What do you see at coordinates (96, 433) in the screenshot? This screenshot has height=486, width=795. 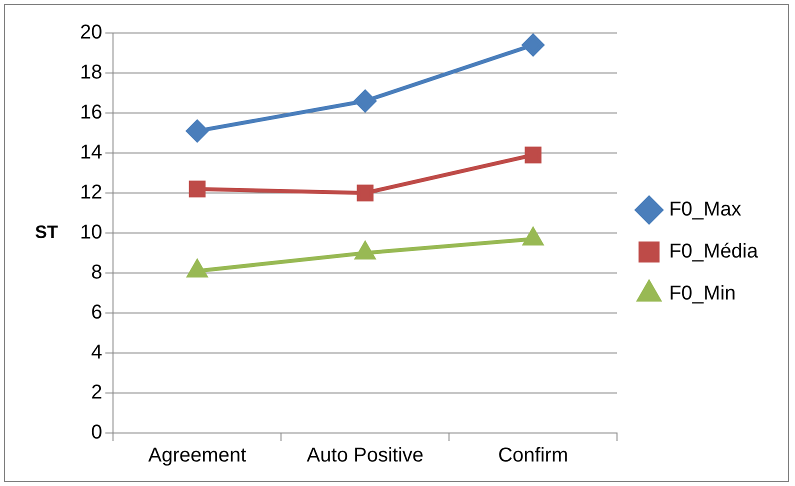 I see `y-tick-label: 0` at bounding box center [96, 433].